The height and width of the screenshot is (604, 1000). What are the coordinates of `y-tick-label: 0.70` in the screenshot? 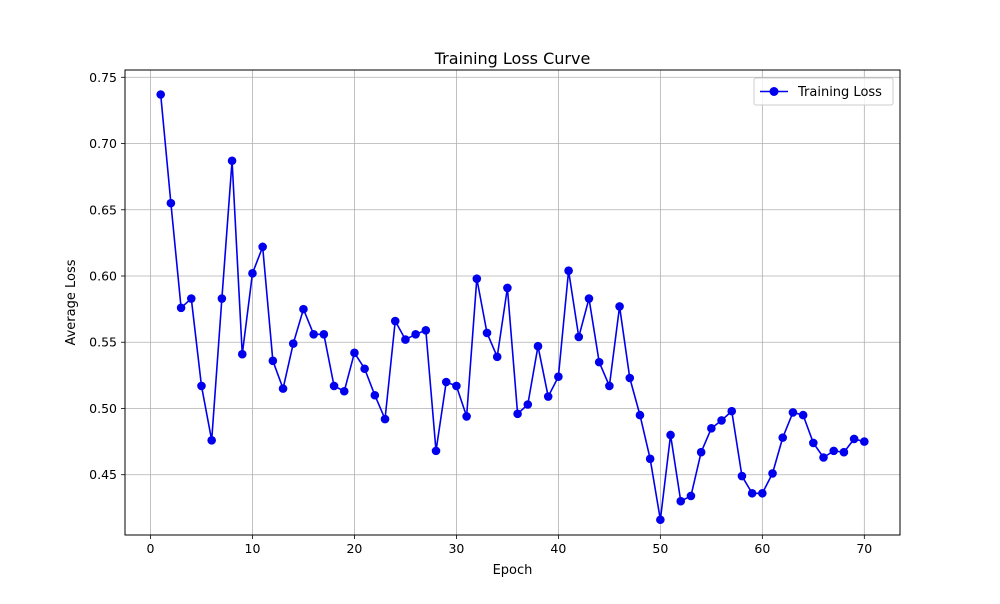 It's located at (103, 143).